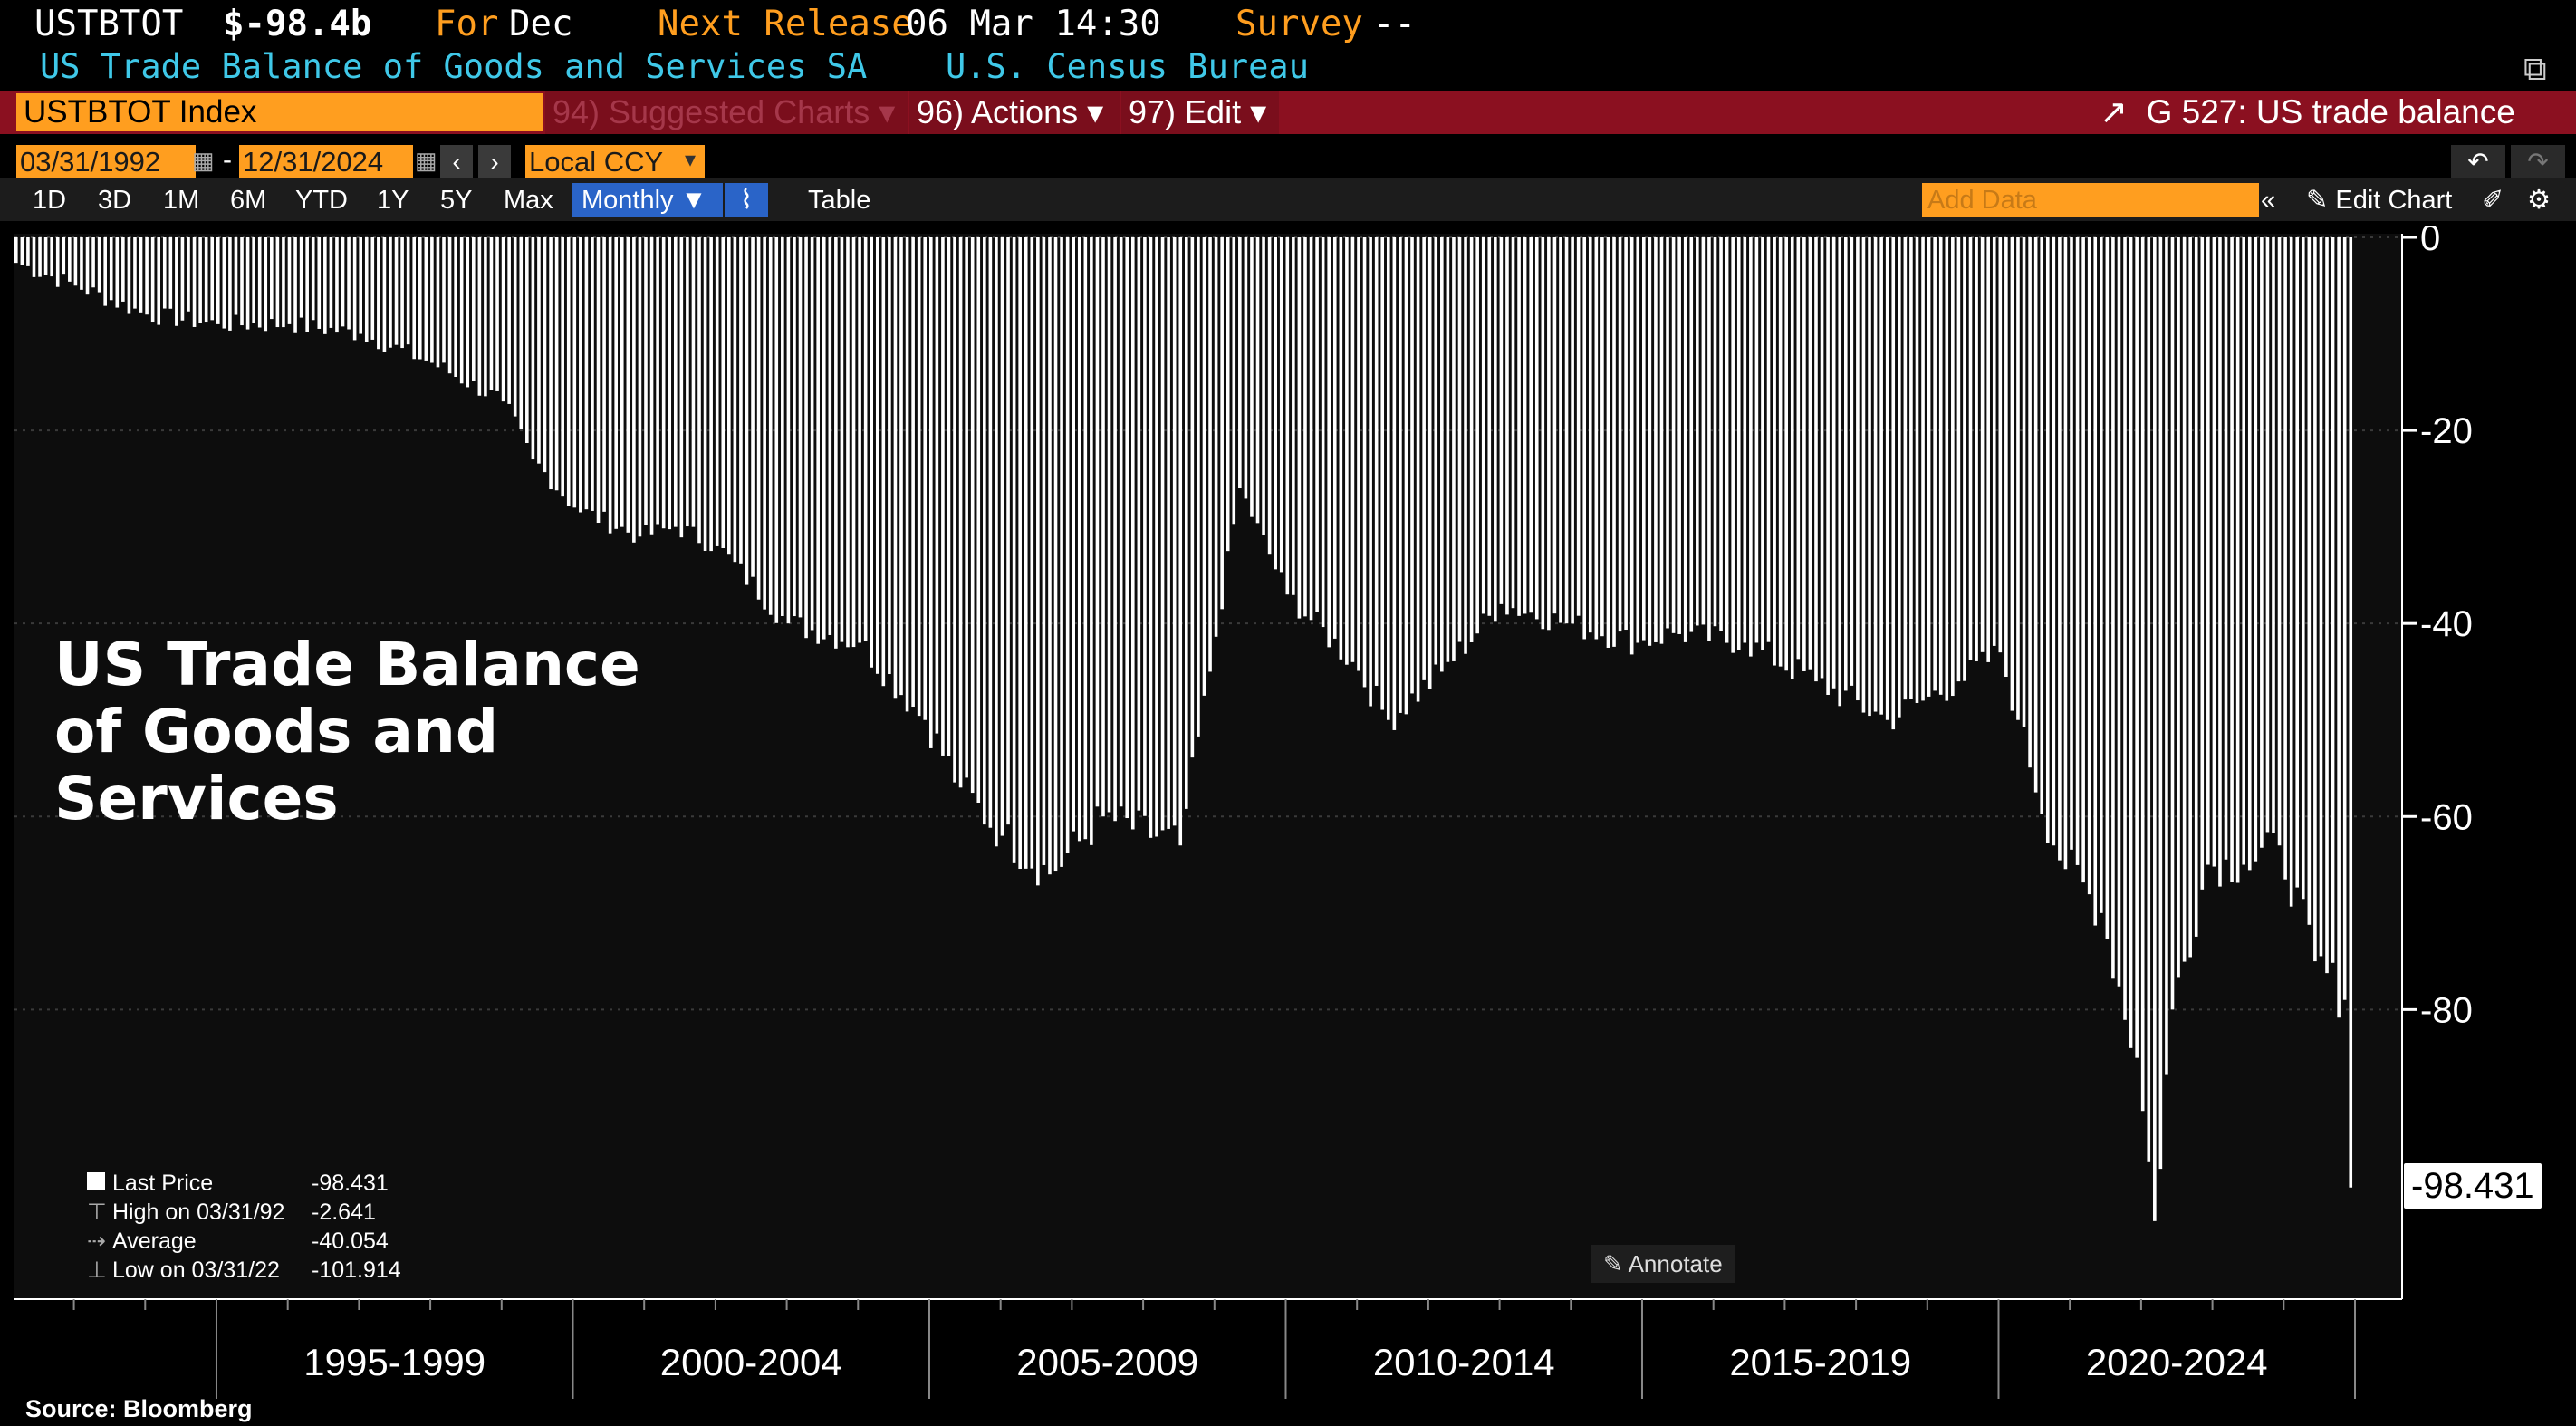  I want to click on period-1d: 1D, so click(50, 200).